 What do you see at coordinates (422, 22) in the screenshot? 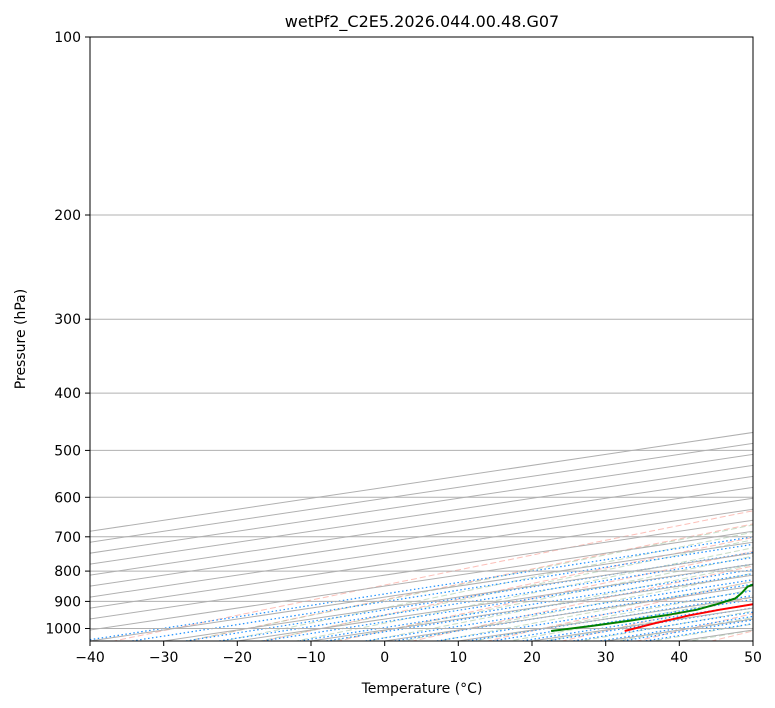
I see `chart-title: wetPf2_C2E5.2026.044.00.48.G07` at bounding box center [422, 22].